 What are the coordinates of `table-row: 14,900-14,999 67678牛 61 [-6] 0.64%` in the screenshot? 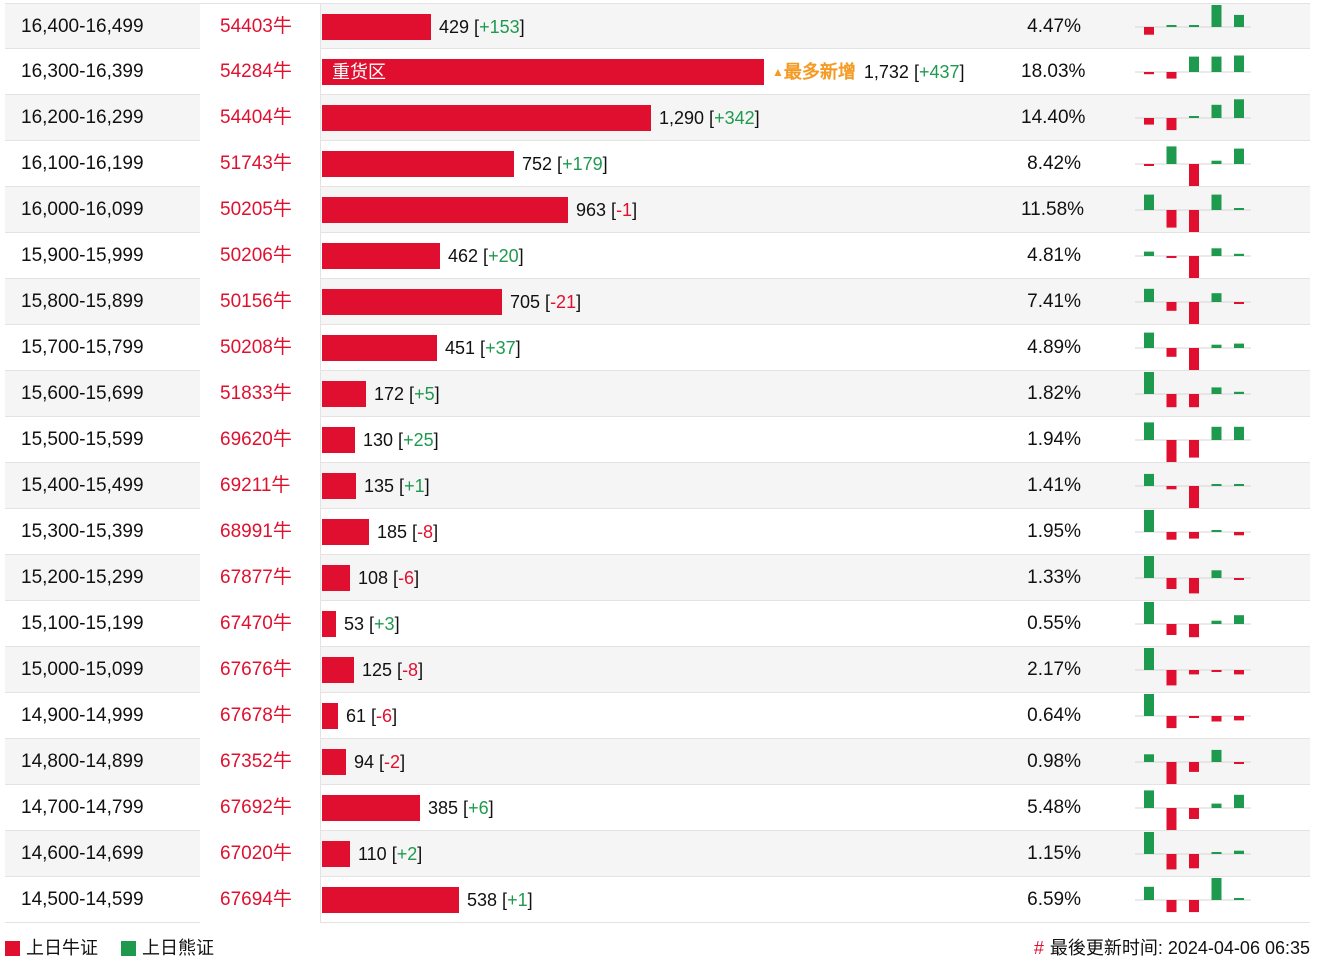 It's located at (657, 716).